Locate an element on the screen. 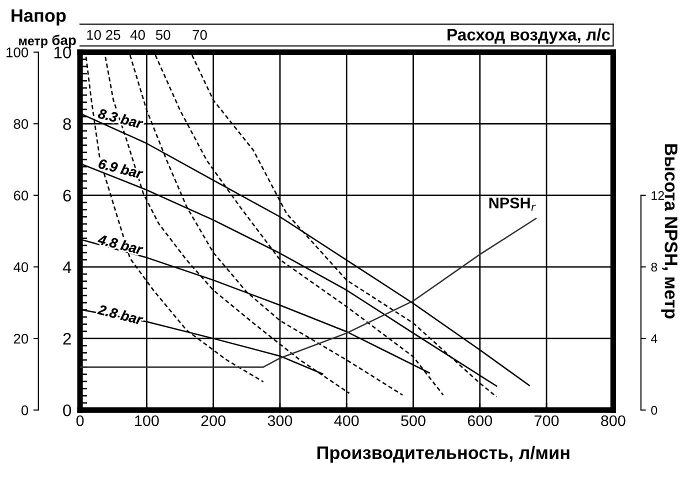 The image size is (696, 483). text: 6.9 bar is located at coordinates (121, 168).